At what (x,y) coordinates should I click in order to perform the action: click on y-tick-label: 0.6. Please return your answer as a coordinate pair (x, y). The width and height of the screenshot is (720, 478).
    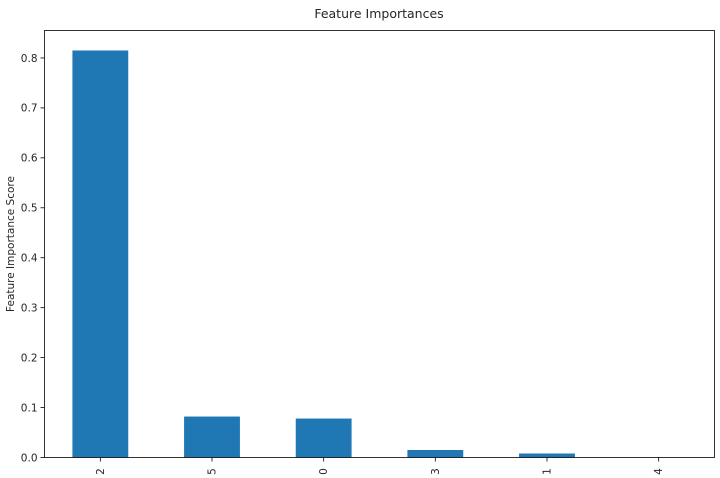
    Looking at the image, I should click on (29, 159).